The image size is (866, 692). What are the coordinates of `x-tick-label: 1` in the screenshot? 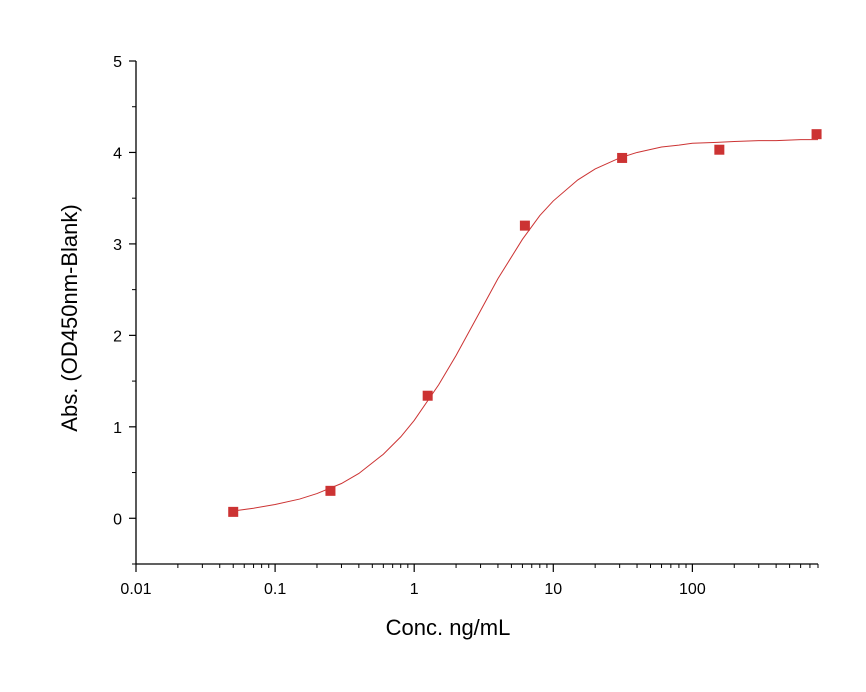 It's located at (414, 589).